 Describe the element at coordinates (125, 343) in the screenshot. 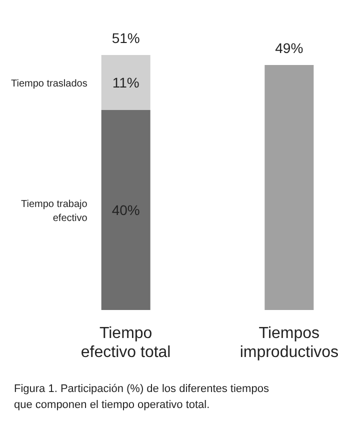

I see `x-tick-label: Tiempo efectivo total` at that location.